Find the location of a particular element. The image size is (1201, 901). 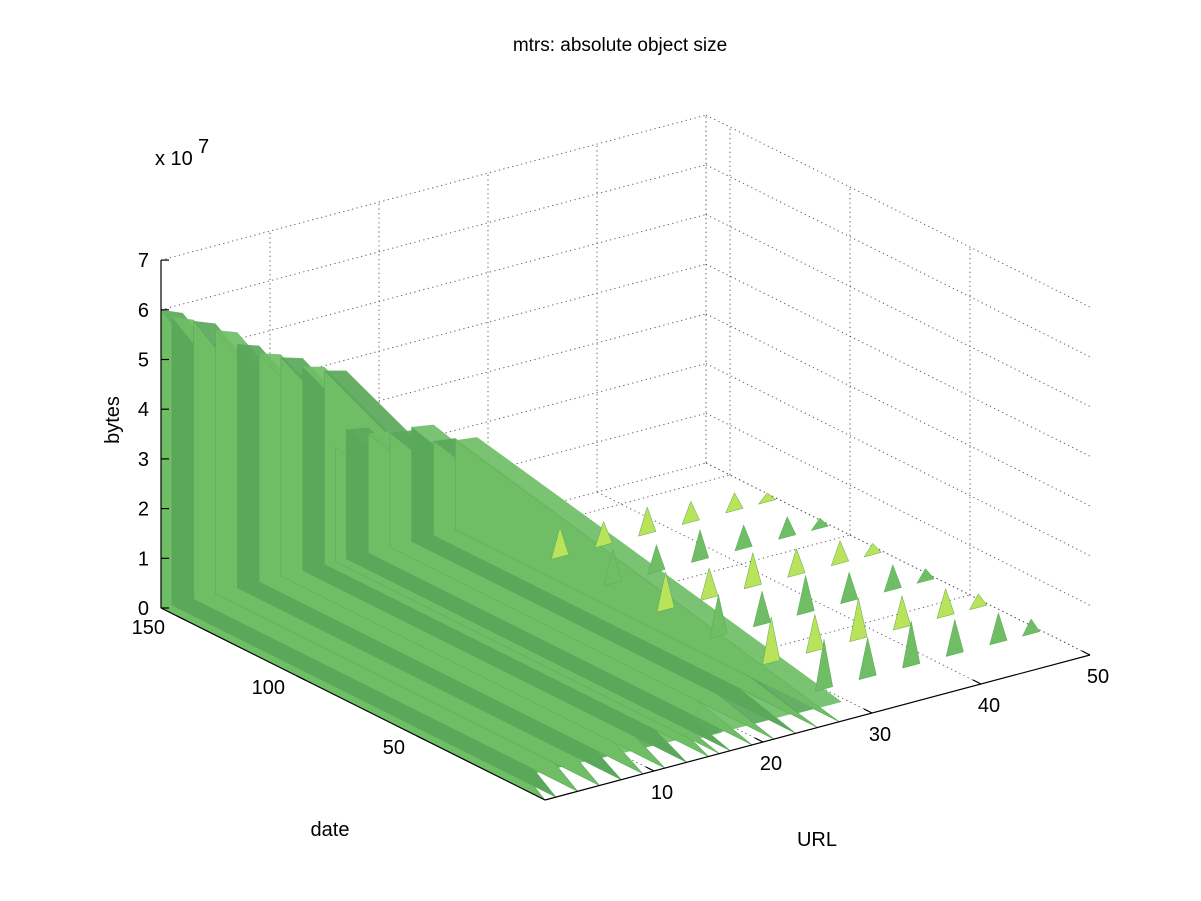

x-tick-label: 20 is located at coordinates (771, 764).